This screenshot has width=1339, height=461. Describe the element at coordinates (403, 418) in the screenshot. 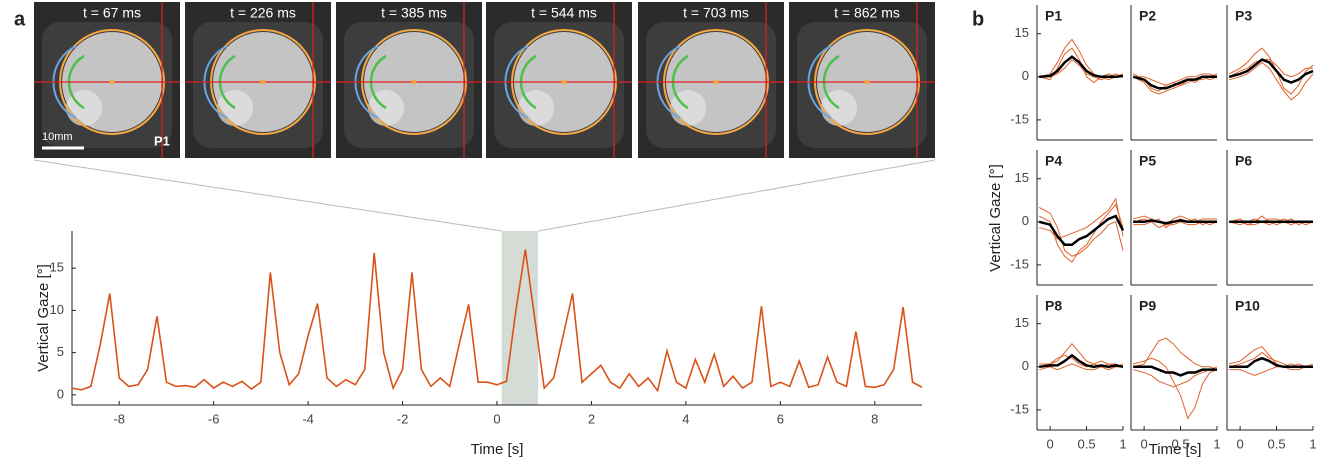

I see `x-tick-label: -2` at that location.